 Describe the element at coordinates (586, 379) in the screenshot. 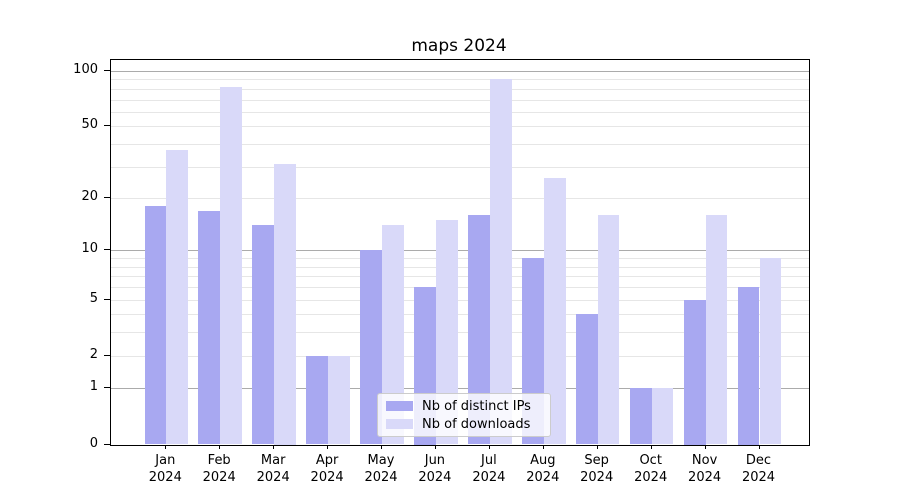

I see `bar-ips-sep` at that location.